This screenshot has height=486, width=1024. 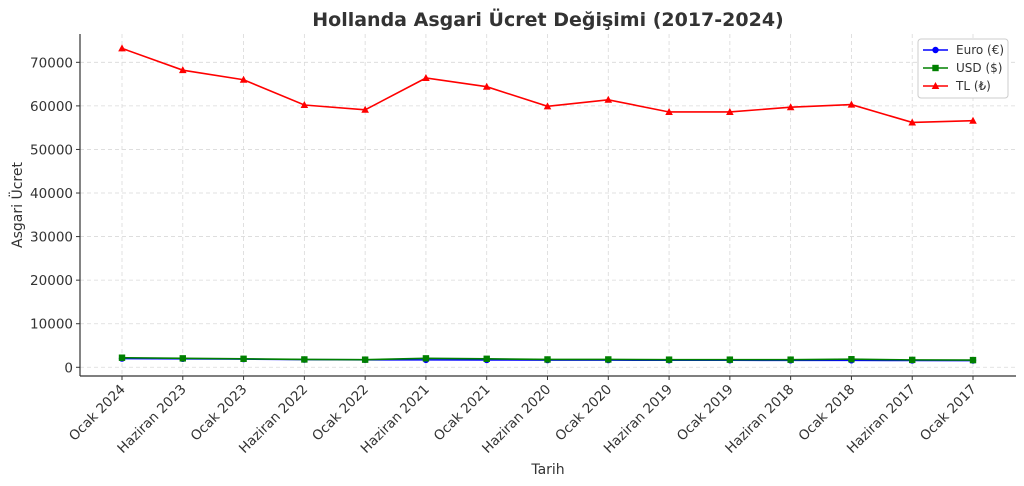 What do you see at coordinates (51, 63) in the screenshot?
I see `y-tick-label: 70000` at bounding box center [51, 63].